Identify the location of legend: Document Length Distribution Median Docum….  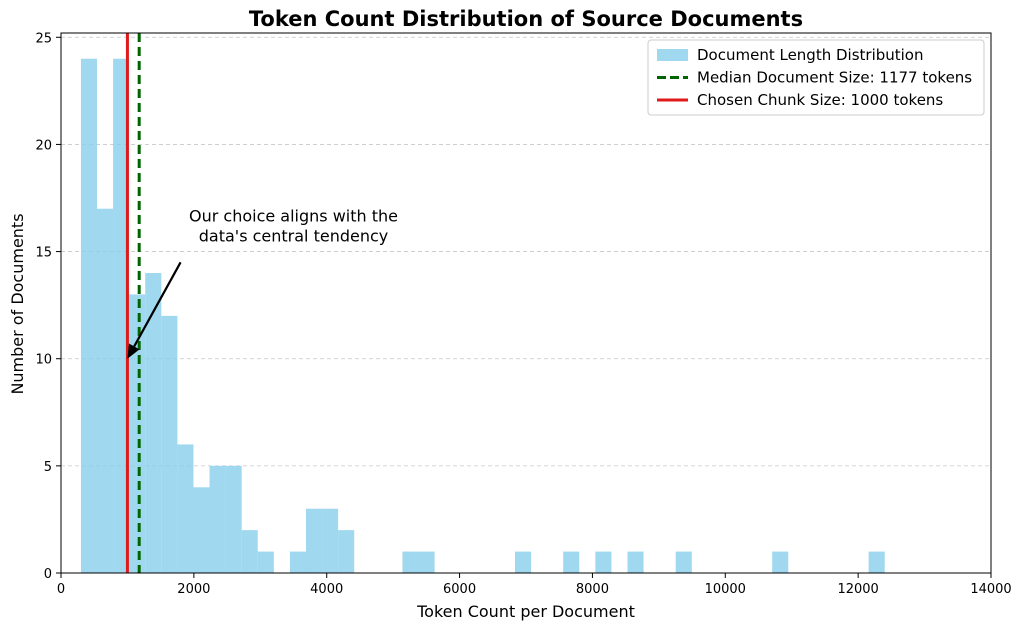
(816, 77).